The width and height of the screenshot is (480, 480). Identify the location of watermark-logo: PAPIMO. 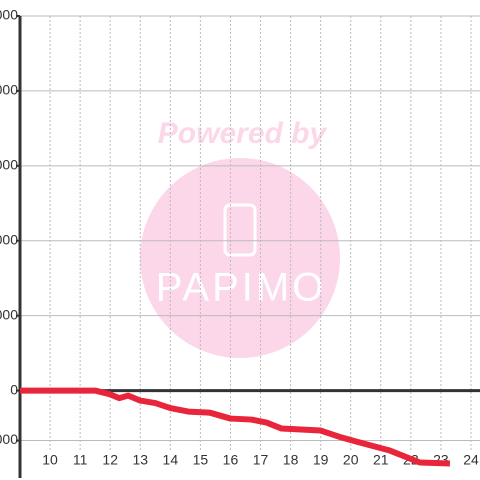
(241, 288).